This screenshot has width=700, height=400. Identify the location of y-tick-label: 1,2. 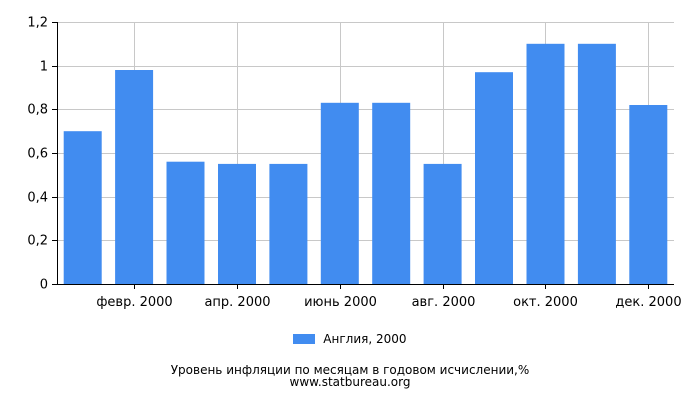
(37, 23).